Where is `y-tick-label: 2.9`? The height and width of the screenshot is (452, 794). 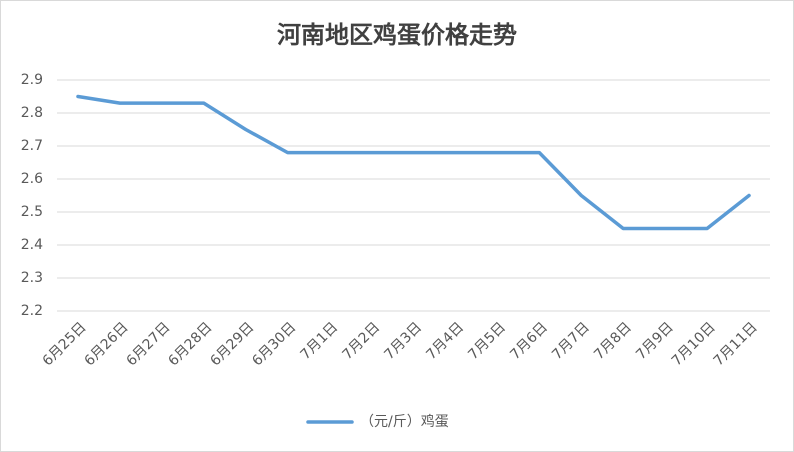 y-tick-label: 2.9 is located at coordinates (32, 80).